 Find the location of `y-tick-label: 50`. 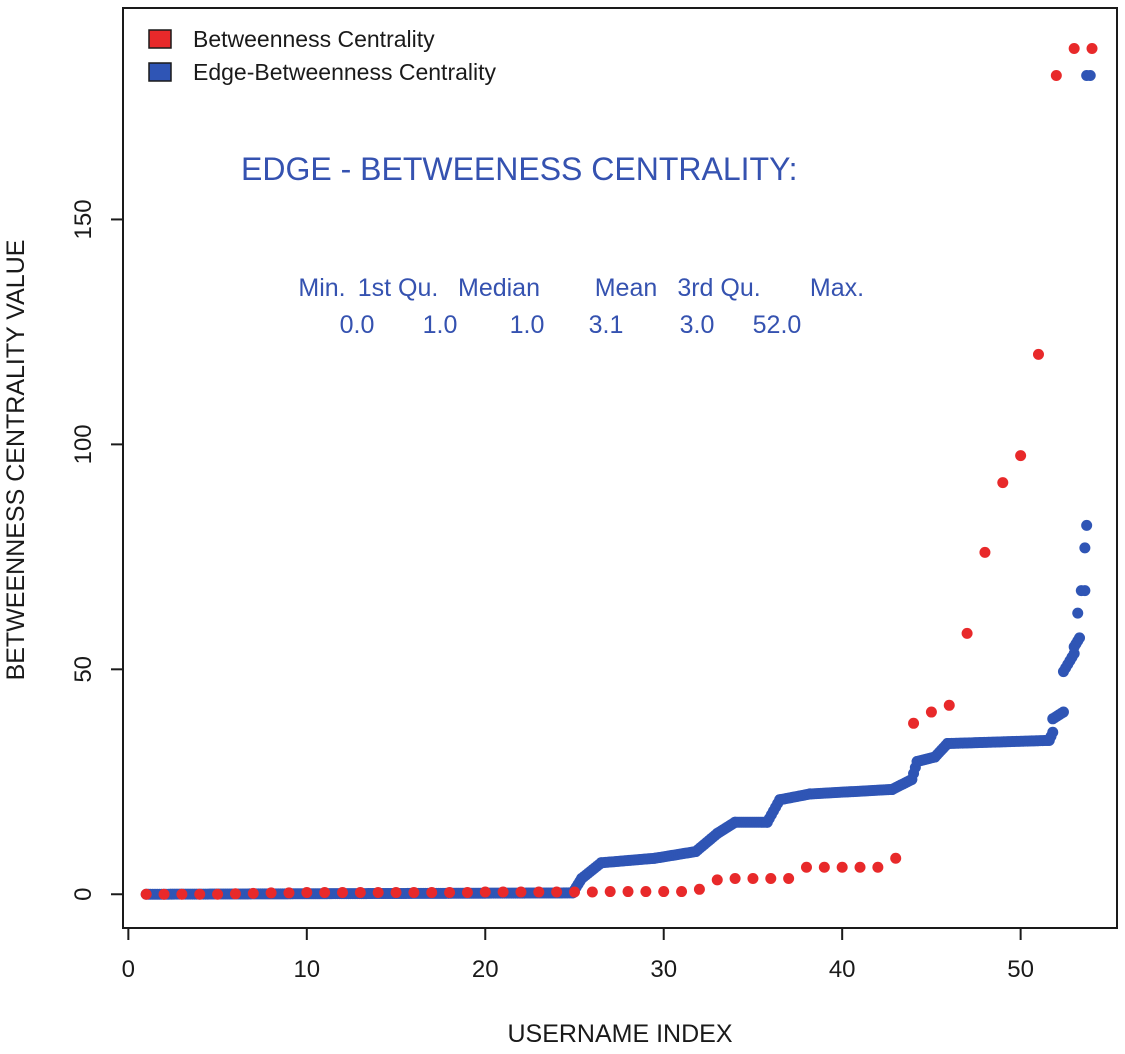

y-tick-label: 50 is located at coordinates (83, 669).